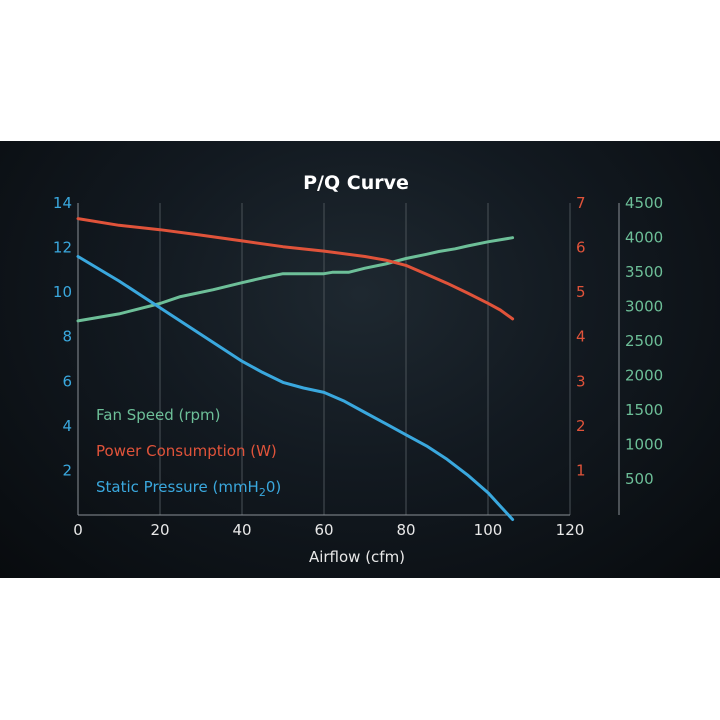 The height and width of the screenshot is (720, 720). I want to click on fan-speed-tick-label: 500, so click(639, 479).